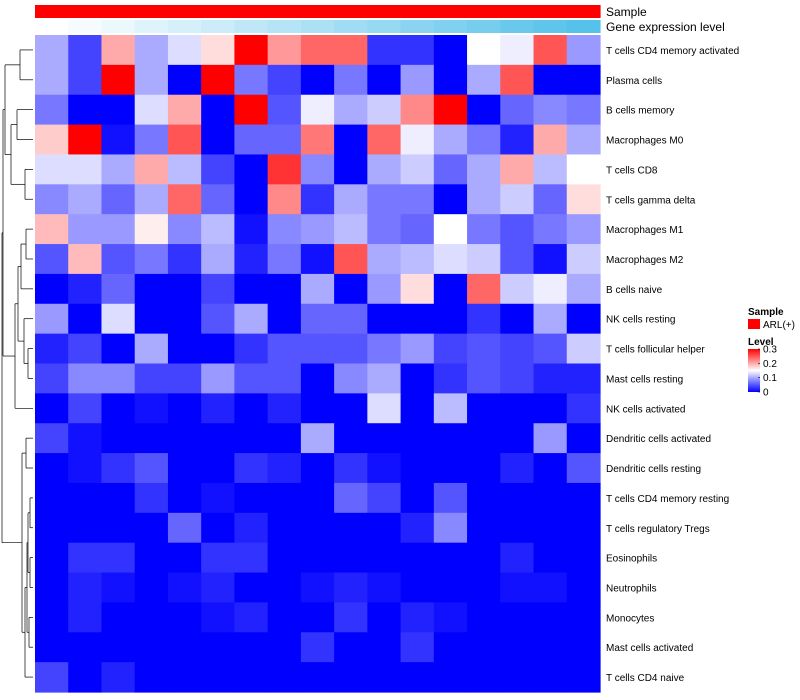 The image size is (800, 700). Describe the element at coordinates (630, 618) in the screenshot. I see `row-label: Monocytes` at that location.